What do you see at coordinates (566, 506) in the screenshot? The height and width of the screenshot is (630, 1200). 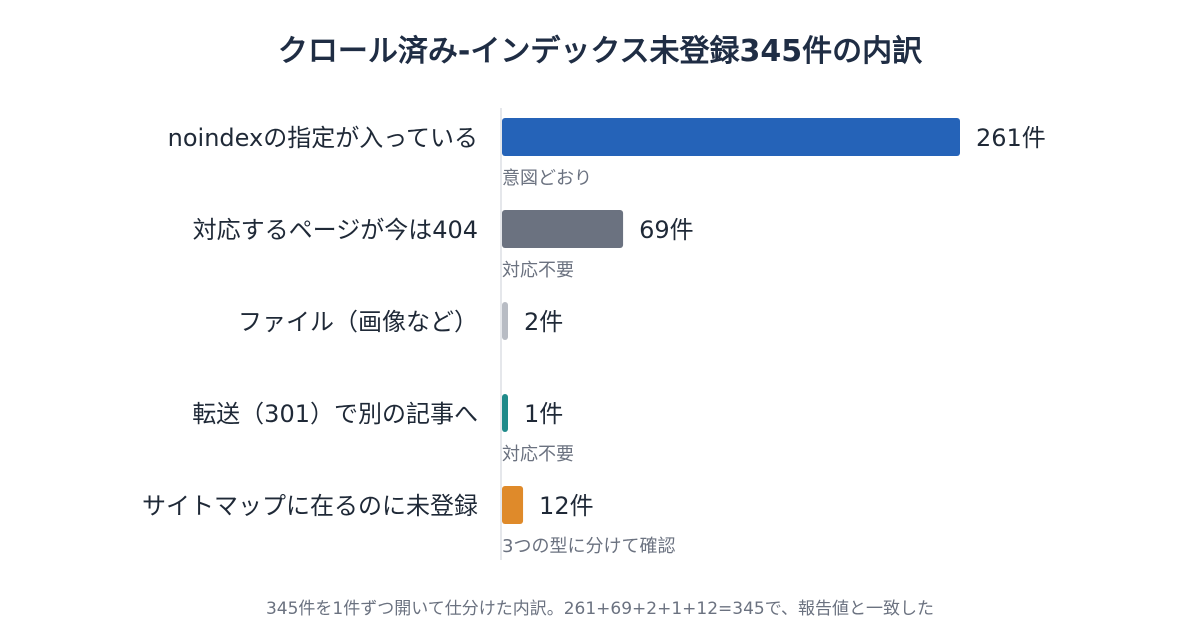 I see `value-label: 12件` at bounding box center [566, 506].